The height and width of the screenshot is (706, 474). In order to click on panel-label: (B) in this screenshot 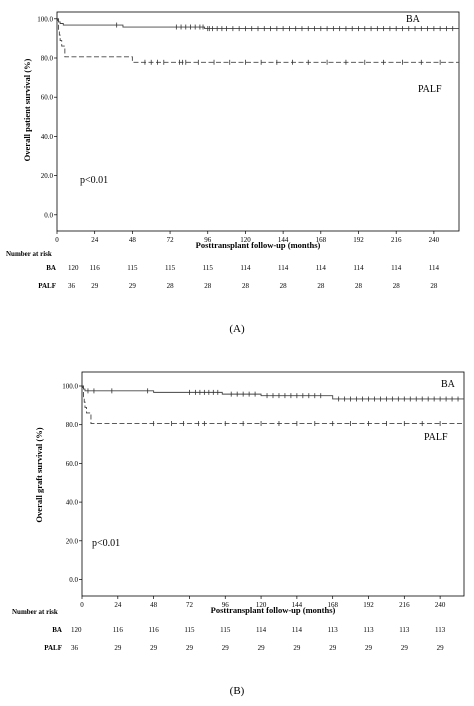, I will do `click(237, 691)`.